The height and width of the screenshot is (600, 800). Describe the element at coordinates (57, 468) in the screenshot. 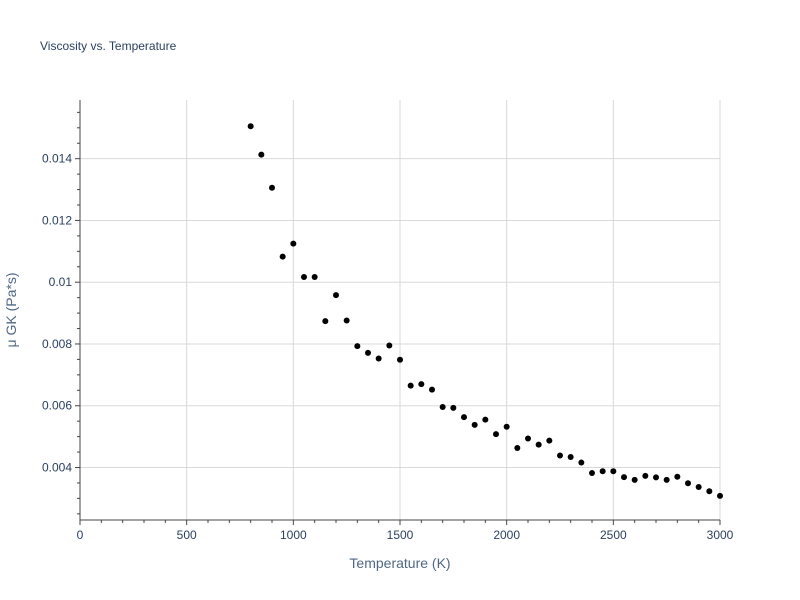

I see `y-tick-label: 0.004` at that location.